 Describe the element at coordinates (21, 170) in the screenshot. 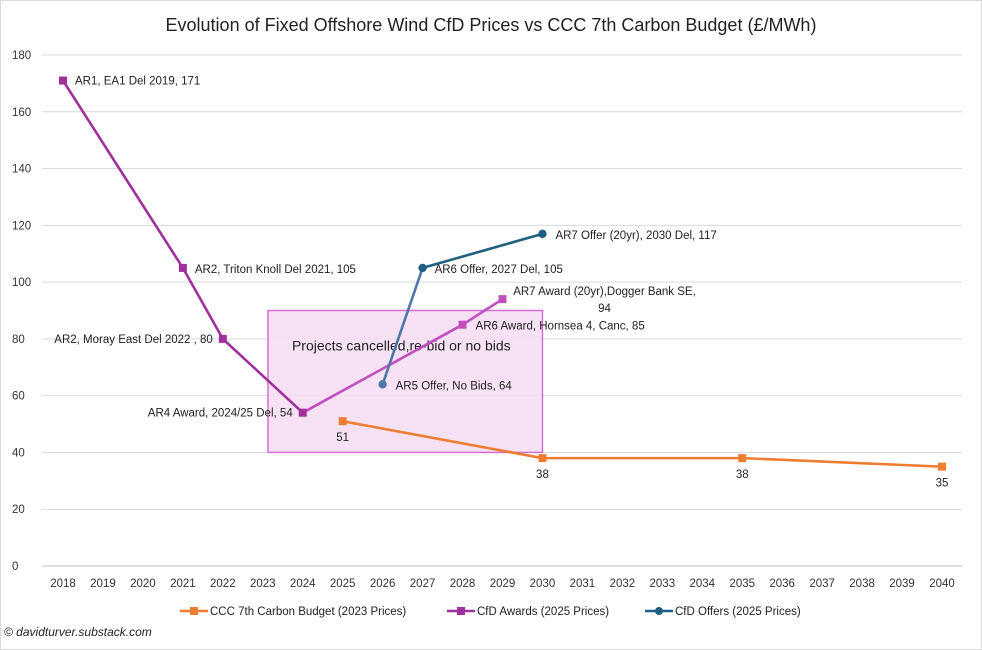

I see `y-tick-label: 140` at that location.